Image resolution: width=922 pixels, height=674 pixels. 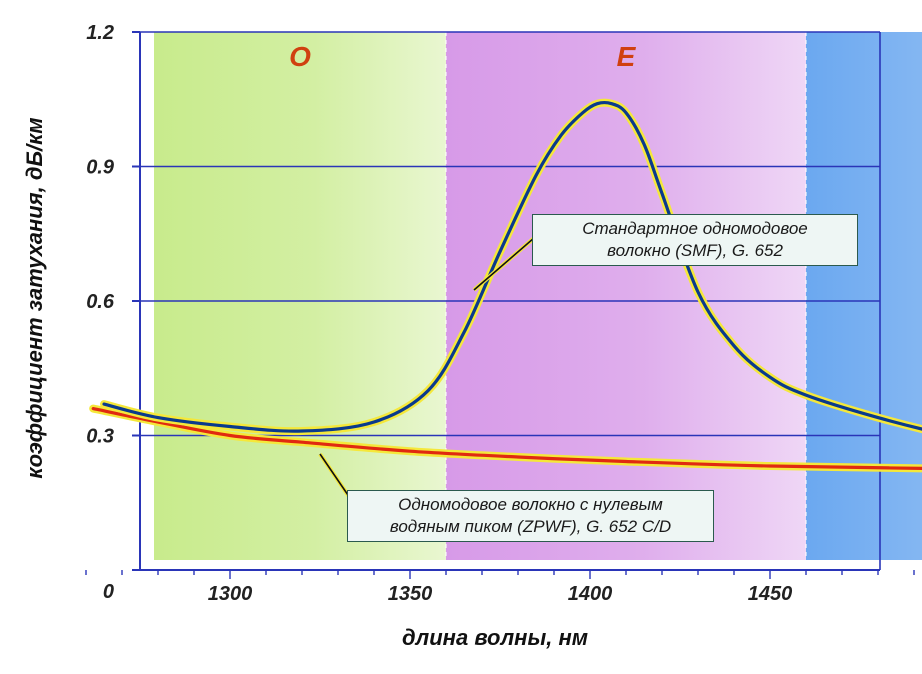 What do you see at coordinates (770, 594) in the screenshot?
I see `x-tick-label: 1450` at bounding box center [770, 594].